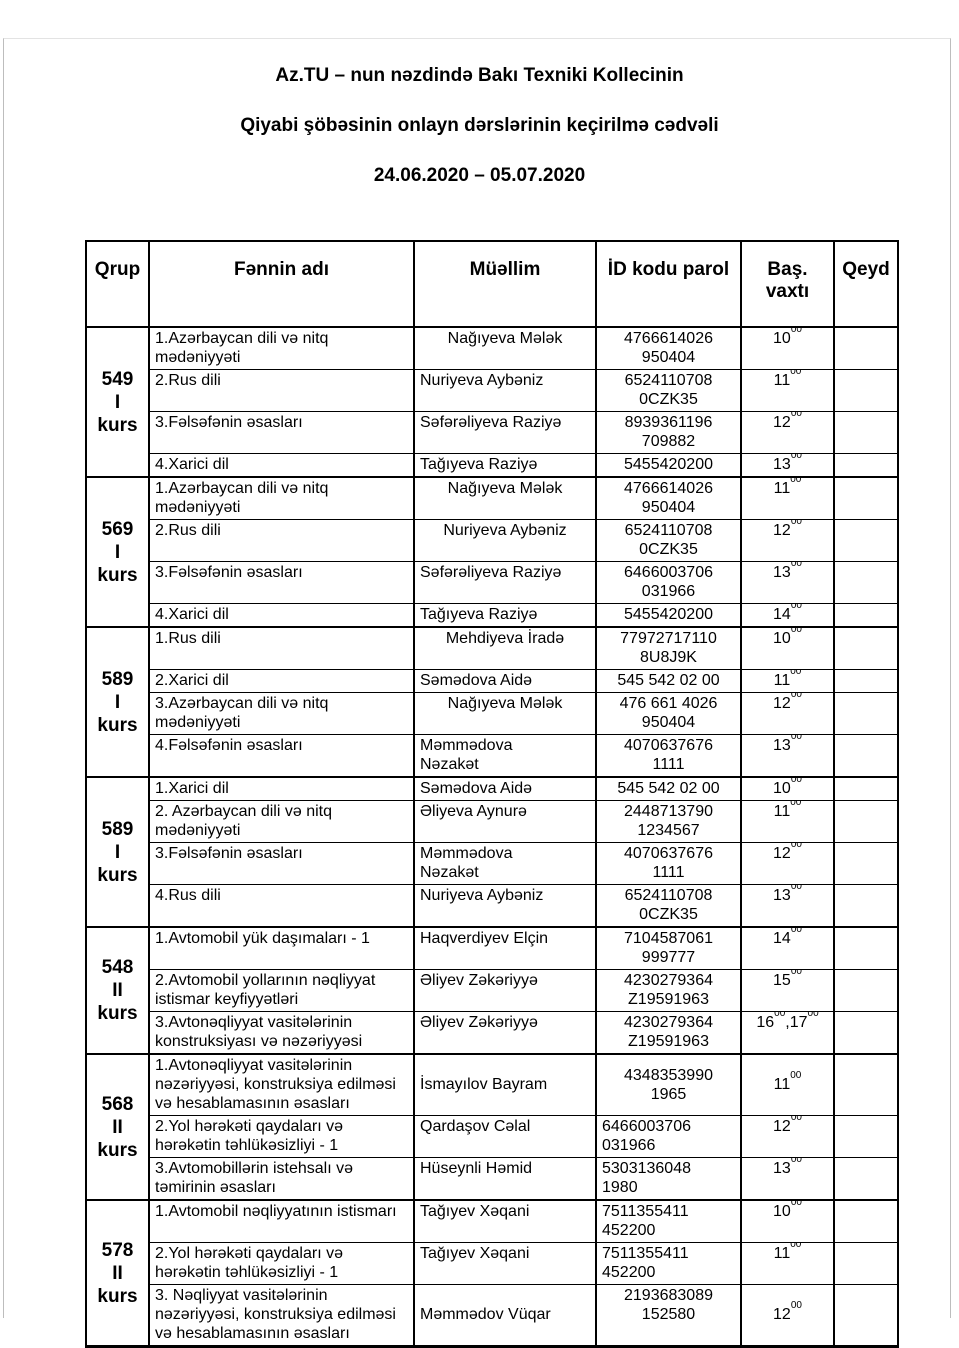 The image size is (959, 1348). What do you see at coordinates (117, 1273) in the screenshot?
I see `group-cell: 578 II kurs` at bounding box center [117, 1273].